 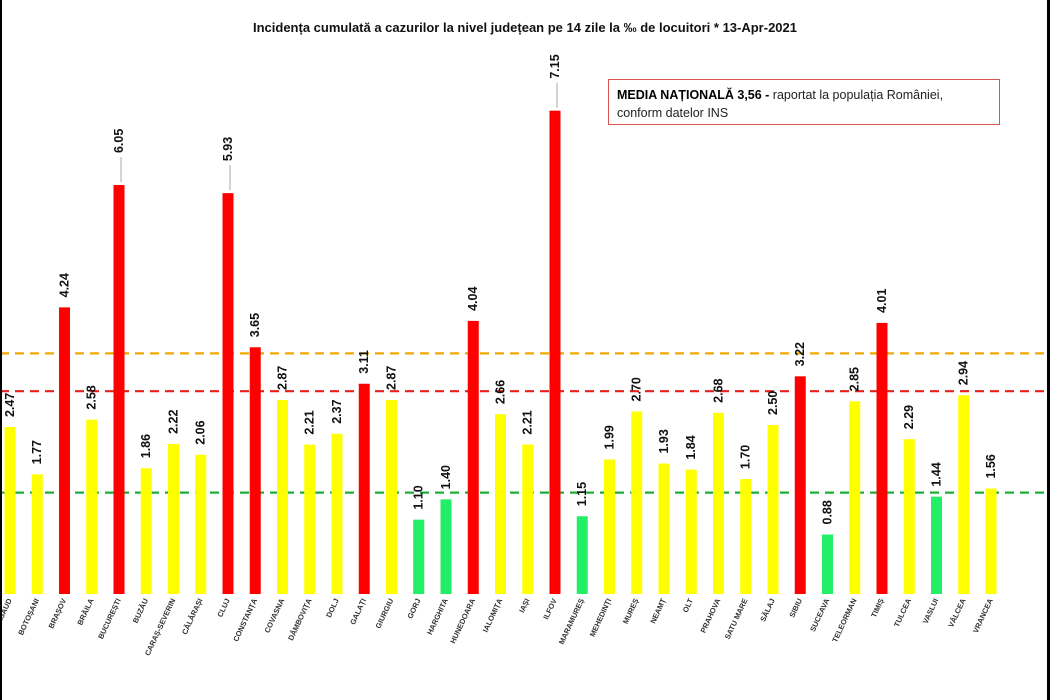 I want to click on category-label-13: GALAȚI, so click(x=358, y=611).